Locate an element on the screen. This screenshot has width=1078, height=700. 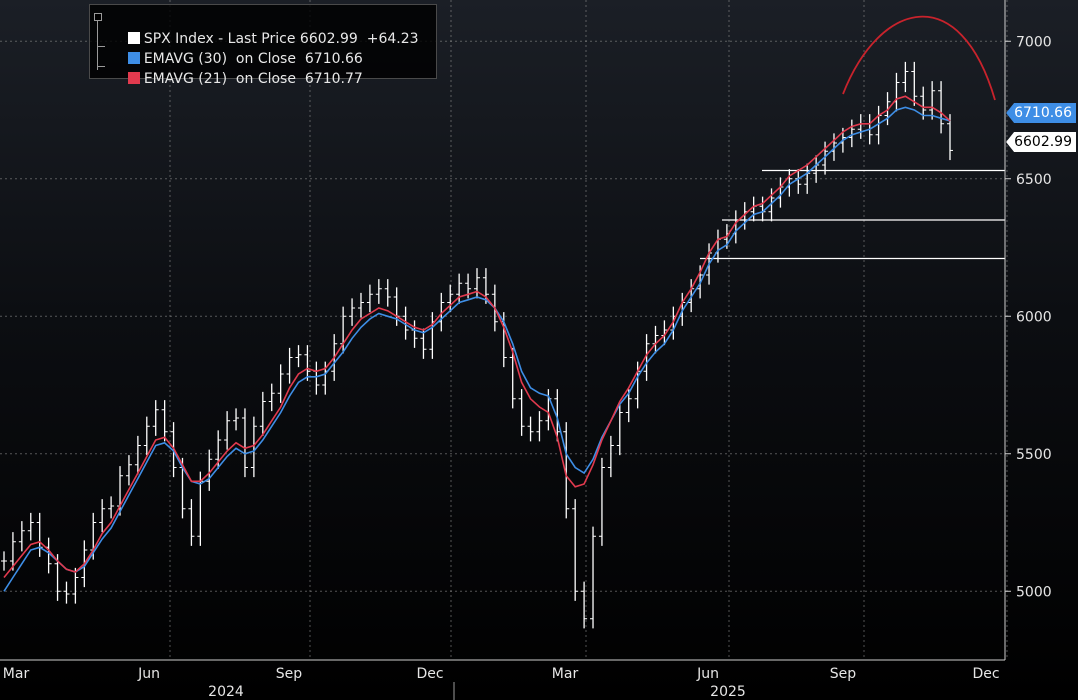
legend-ema21-value: 6710.77 is located at coordinates (333, 79).